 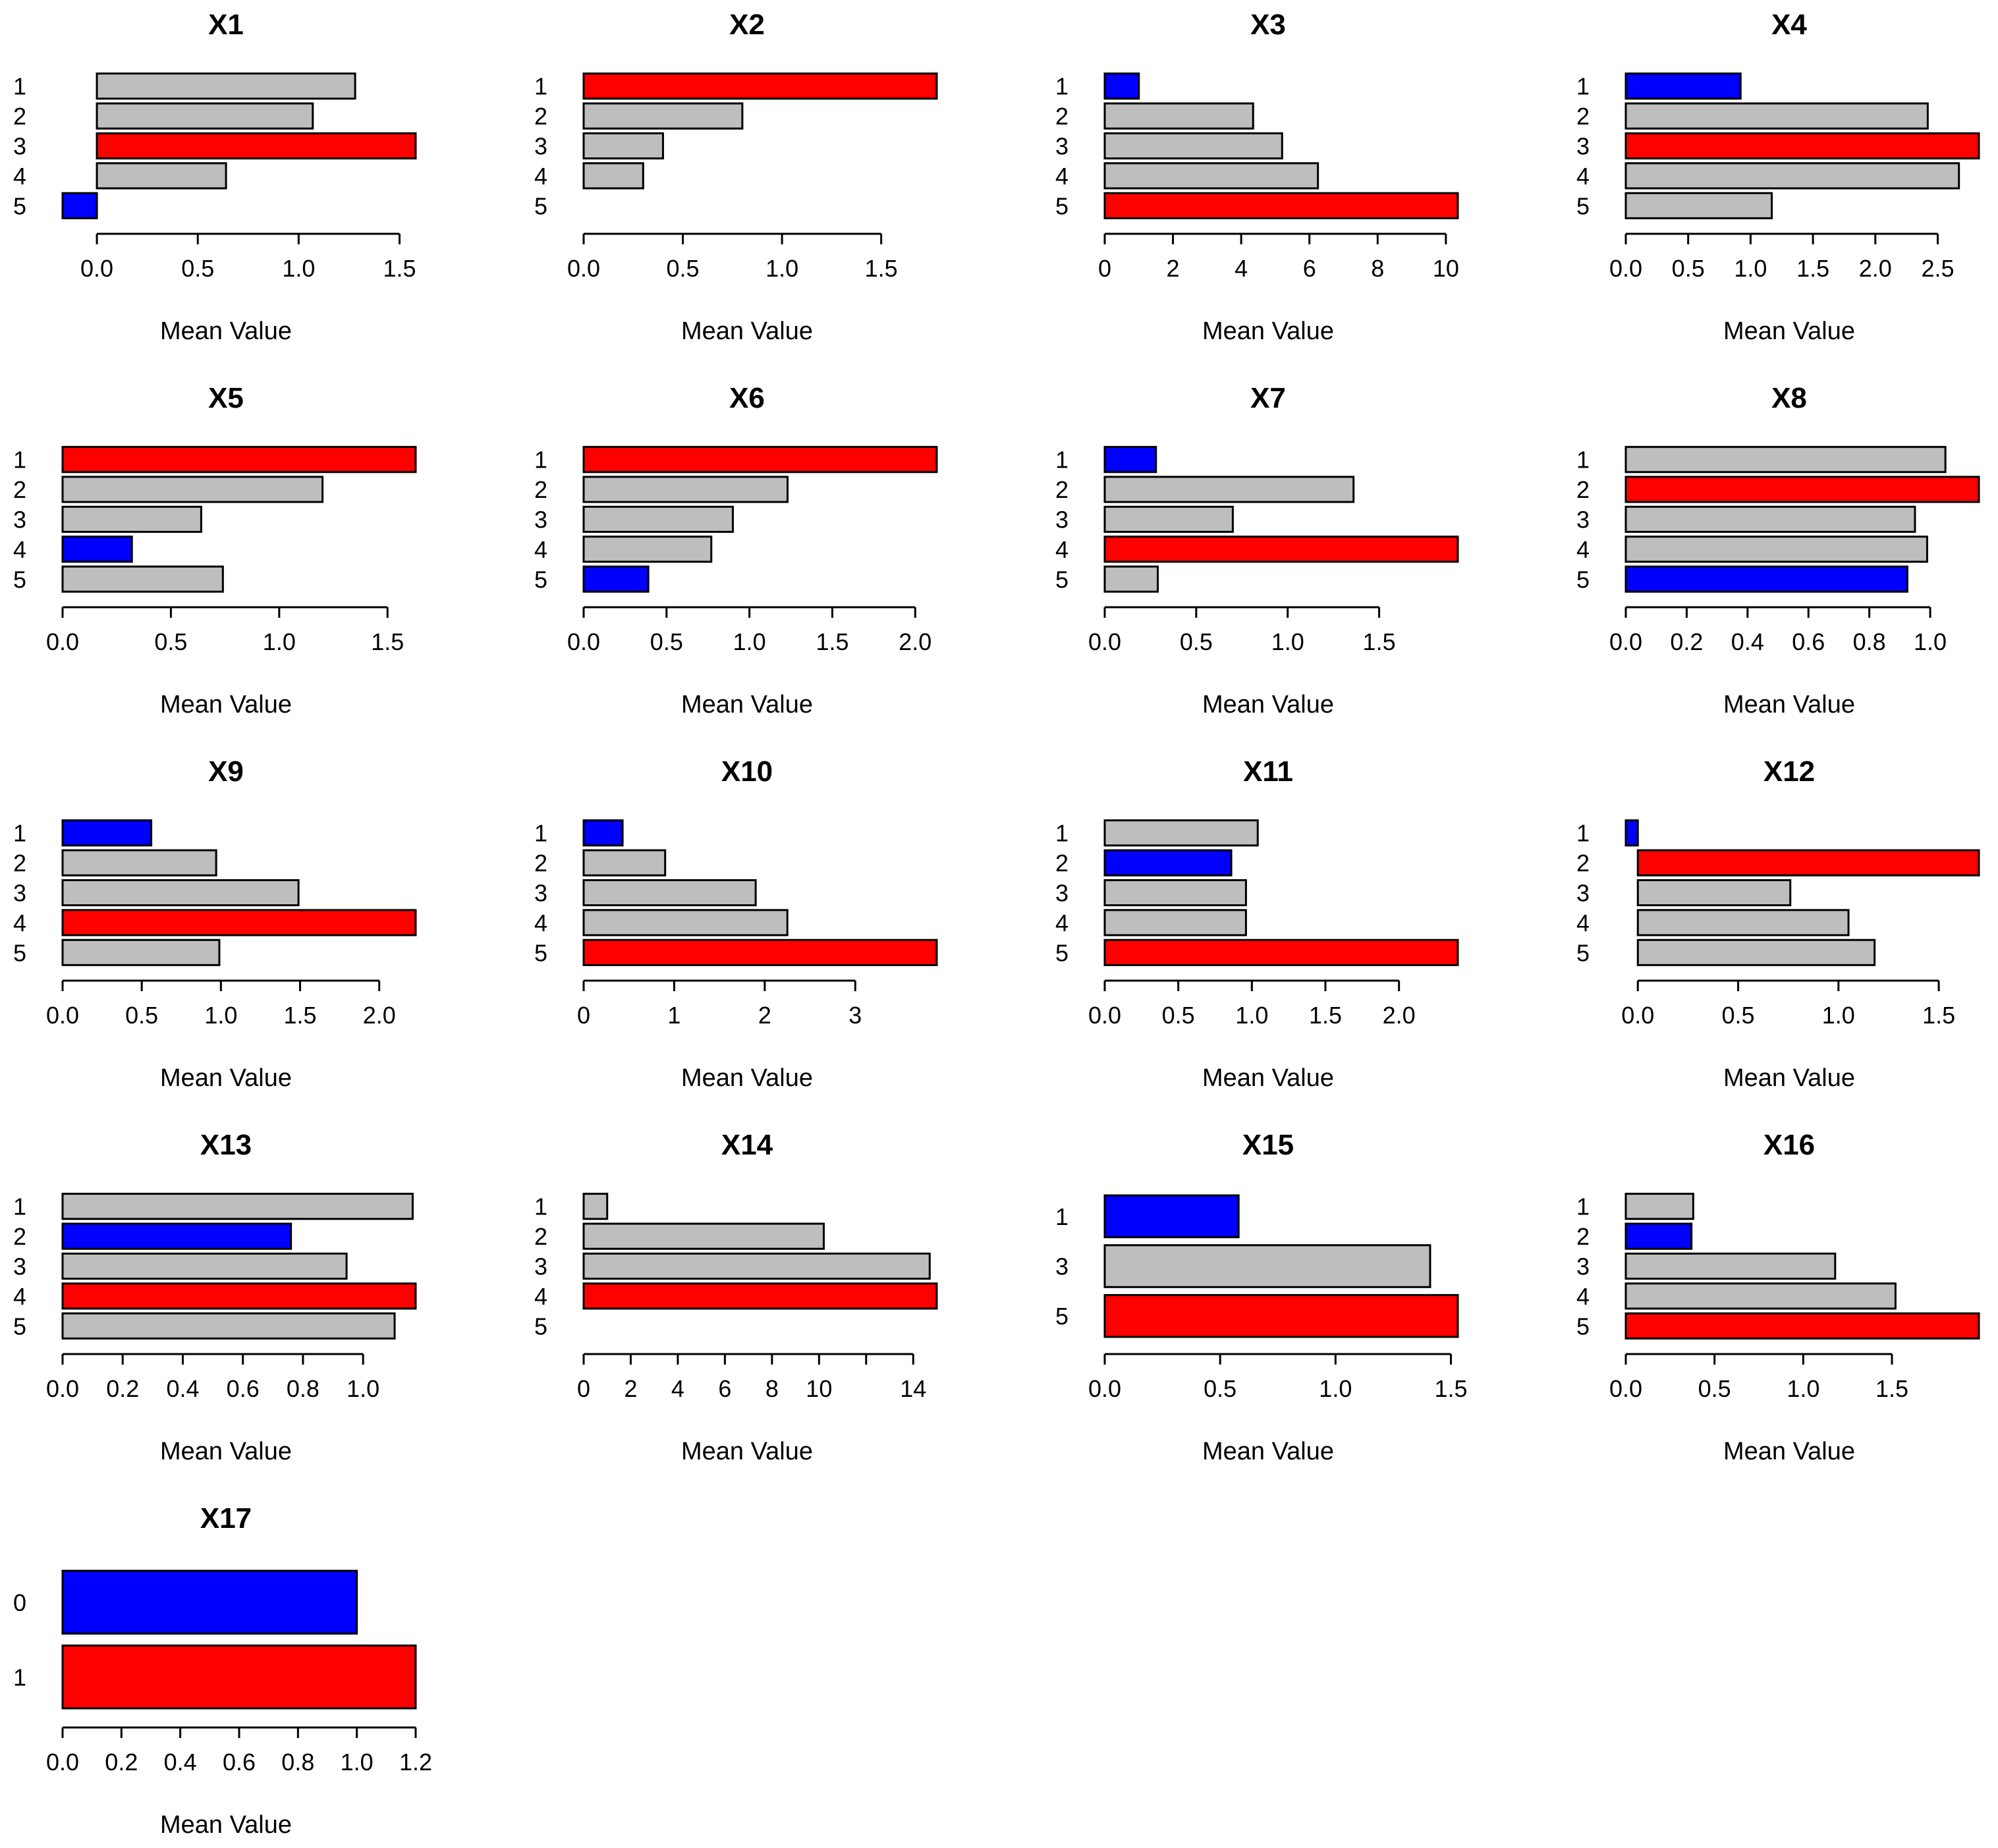 What do you see at coordinates (1625, 1388) in the screenshot?
I see `chart-16-x-tick-label: 0.0` at bounding box center [1625, 1388].